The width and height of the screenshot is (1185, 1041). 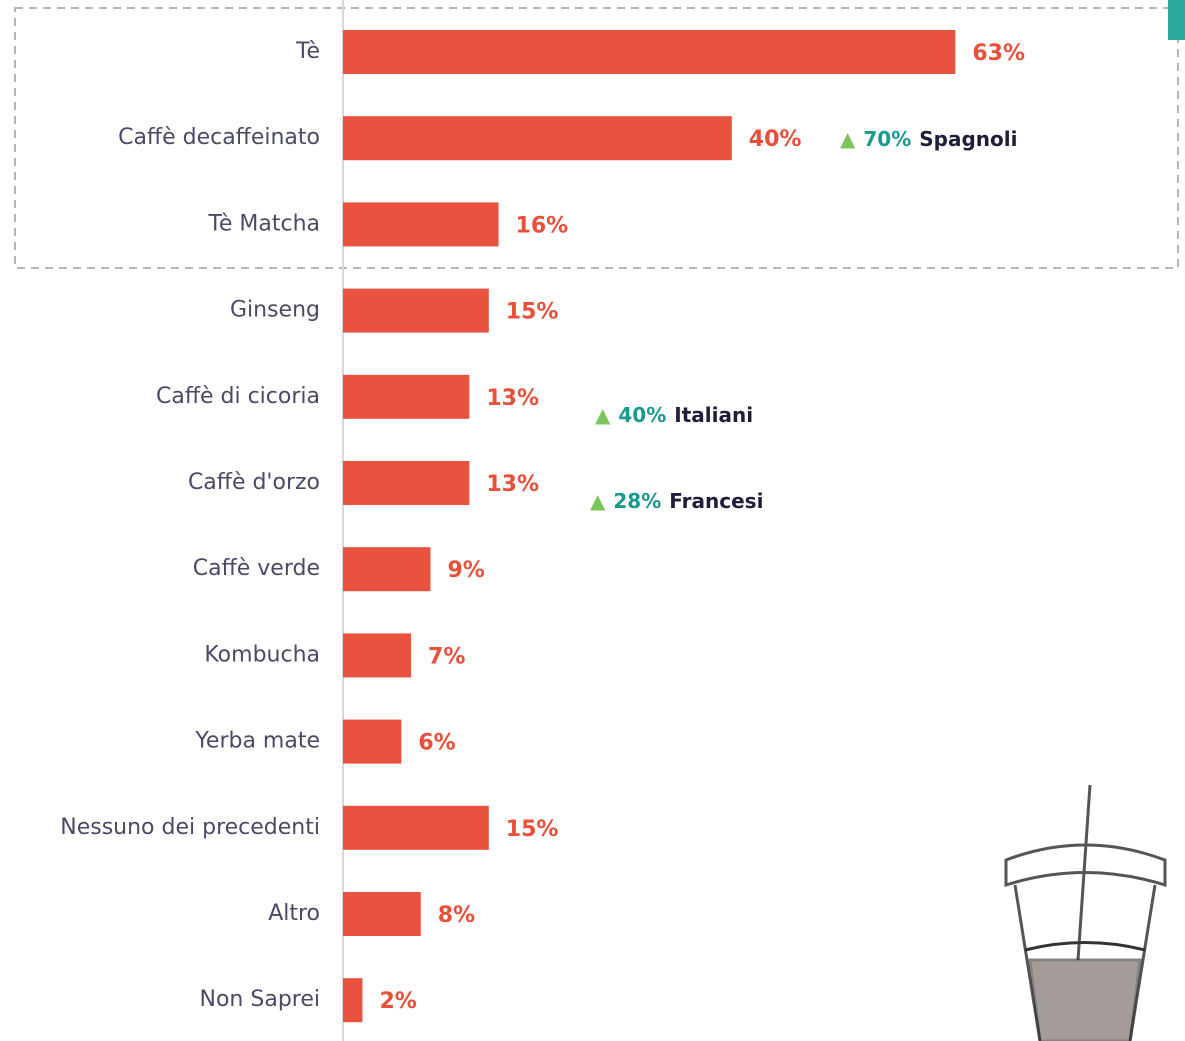 I want to click on annotation-group: Spagnoli, so click(x=968, y=139).